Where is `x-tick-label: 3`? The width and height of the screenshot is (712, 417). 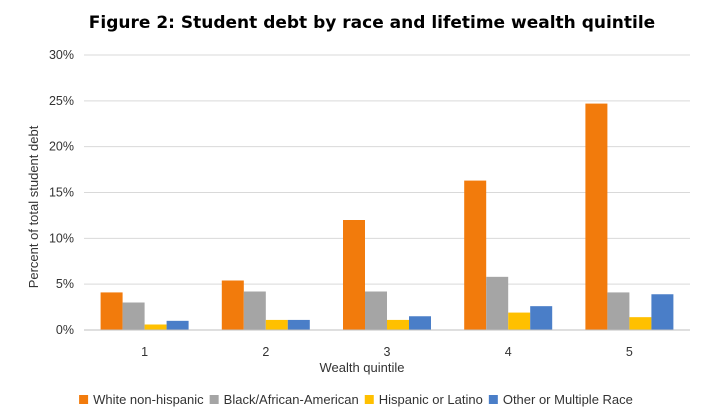
x-tick-label: 3 is located at coordinates (387, 352).